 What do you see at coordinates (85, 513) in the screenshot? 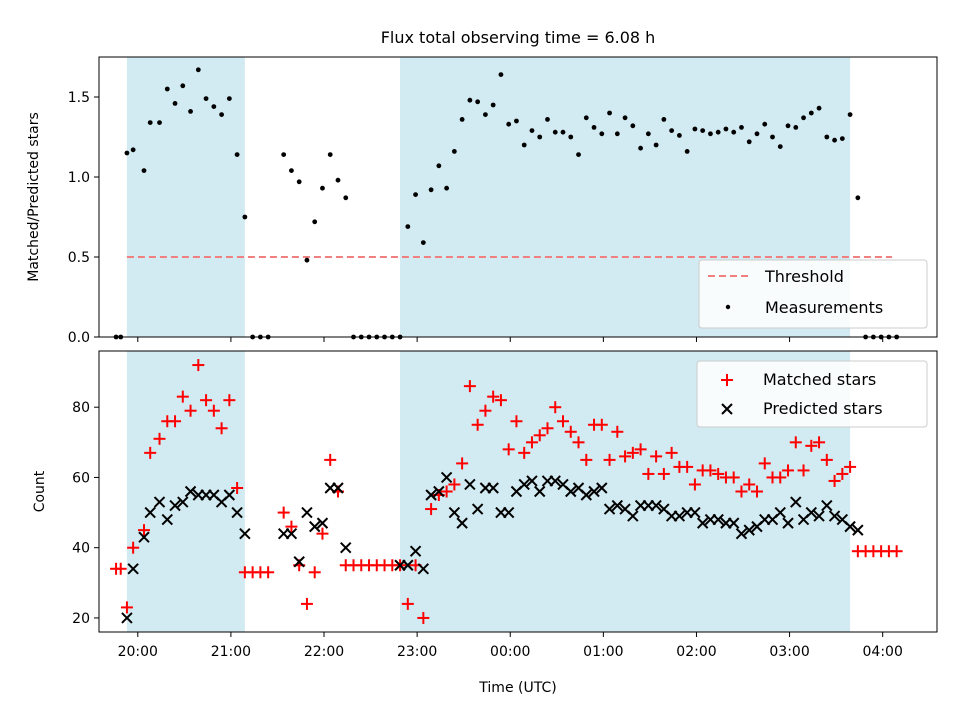
I see `bottom-y-ticks: 20 40 60 80` at bounding box center [85, 513].